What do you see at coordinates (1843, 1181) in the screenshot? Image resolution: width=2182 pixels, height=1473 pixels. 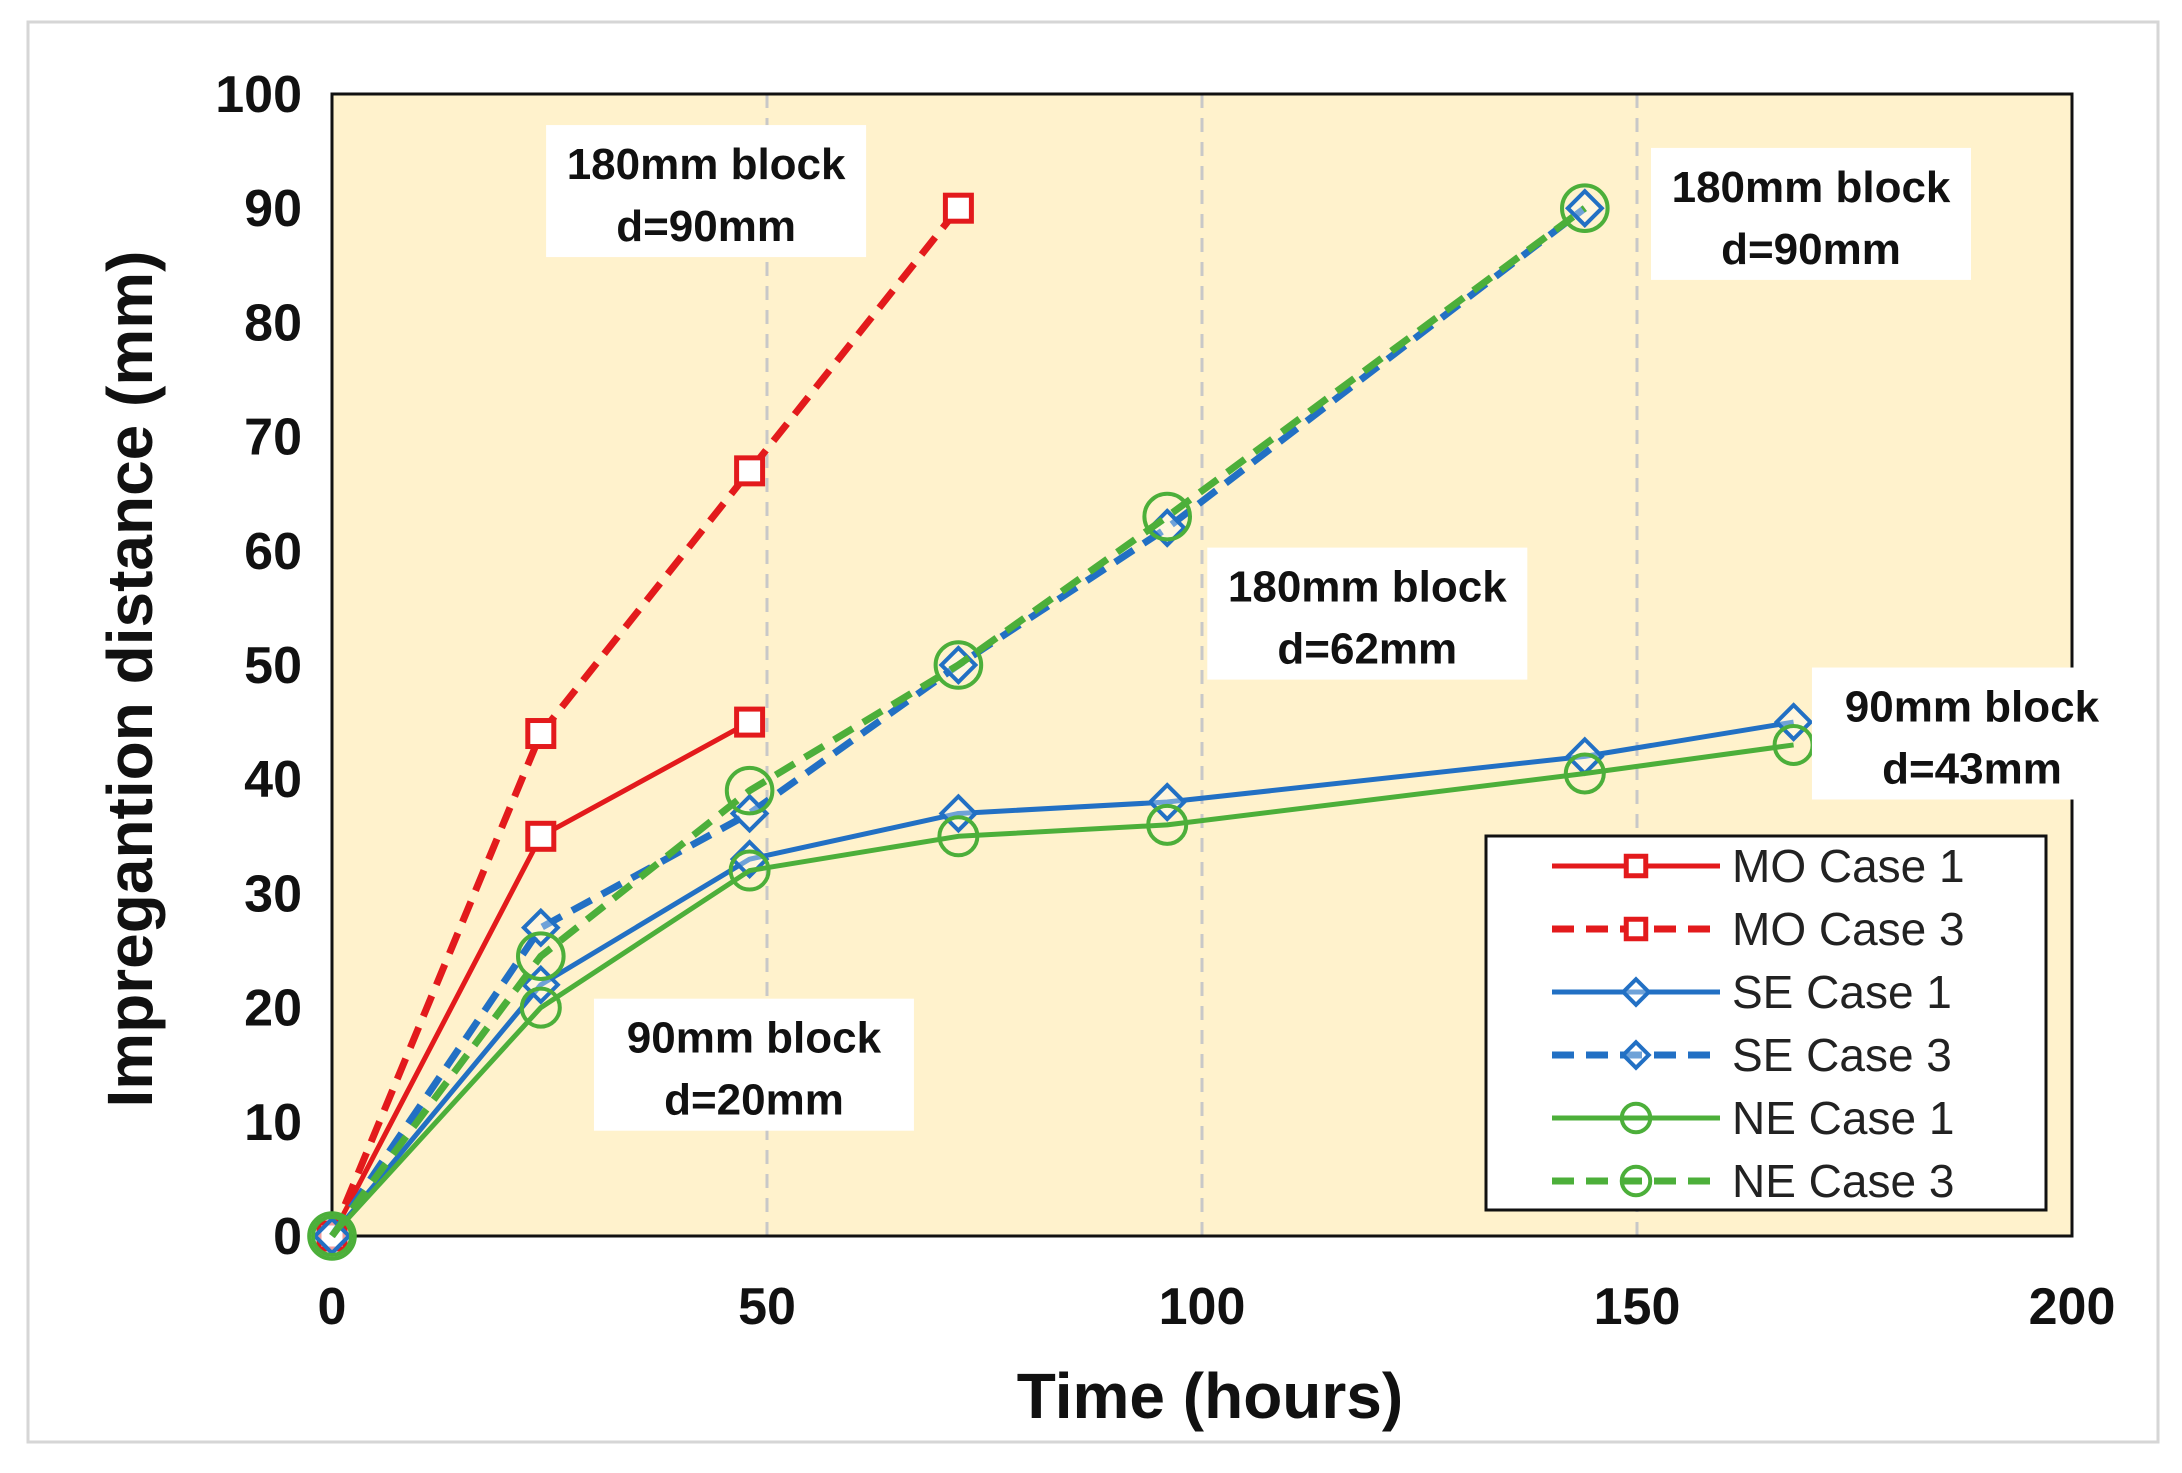 I see `legend-label-ne-case-3: NE Case 3` at bounding box center [1843, 1181].